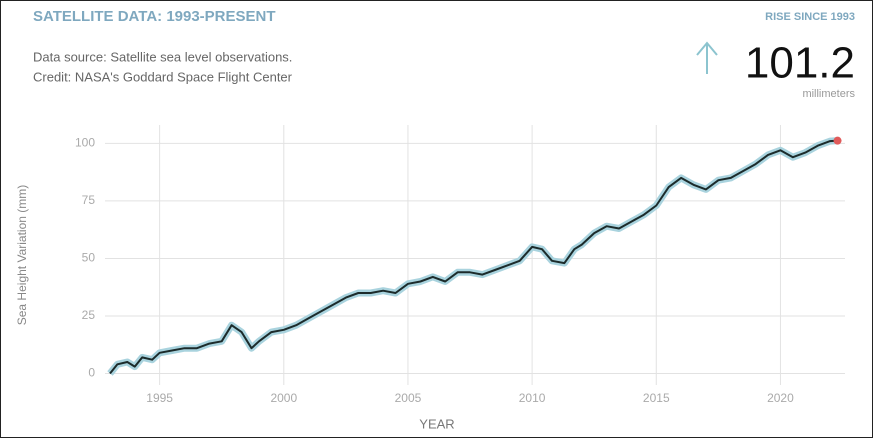  Describe the element at coordinates (89, 258) in the screenshot. I see `y-tick-label: 50` at that location.